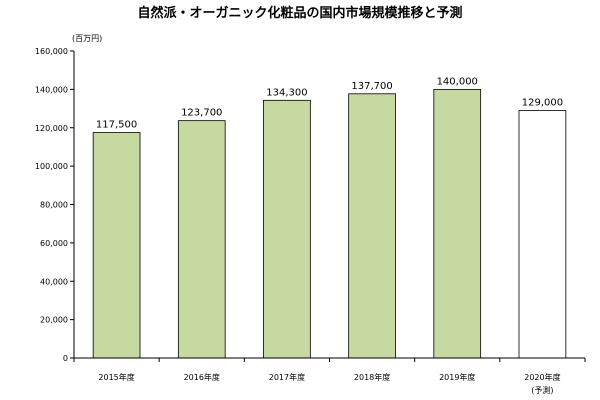 Image resolution: width=600 pixels, height=400 pixels. I want to click on chart-title: 自然派・オーガニック化粧品の国内市場規模推移と予測, so click(299, 13).